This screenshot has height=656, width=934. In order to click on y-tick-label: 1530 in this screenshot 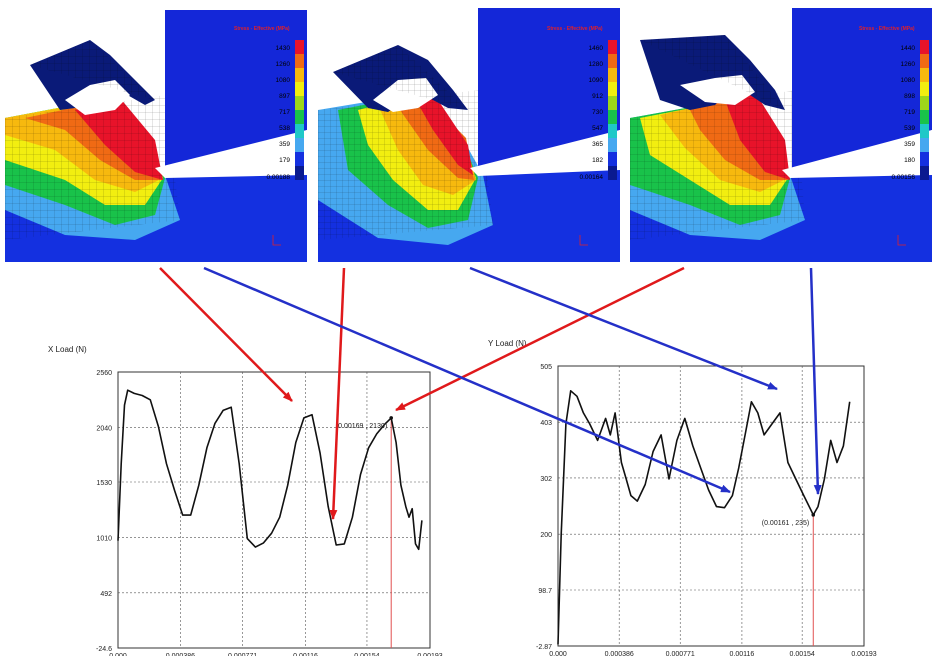, I will do `click(104, 483)`.